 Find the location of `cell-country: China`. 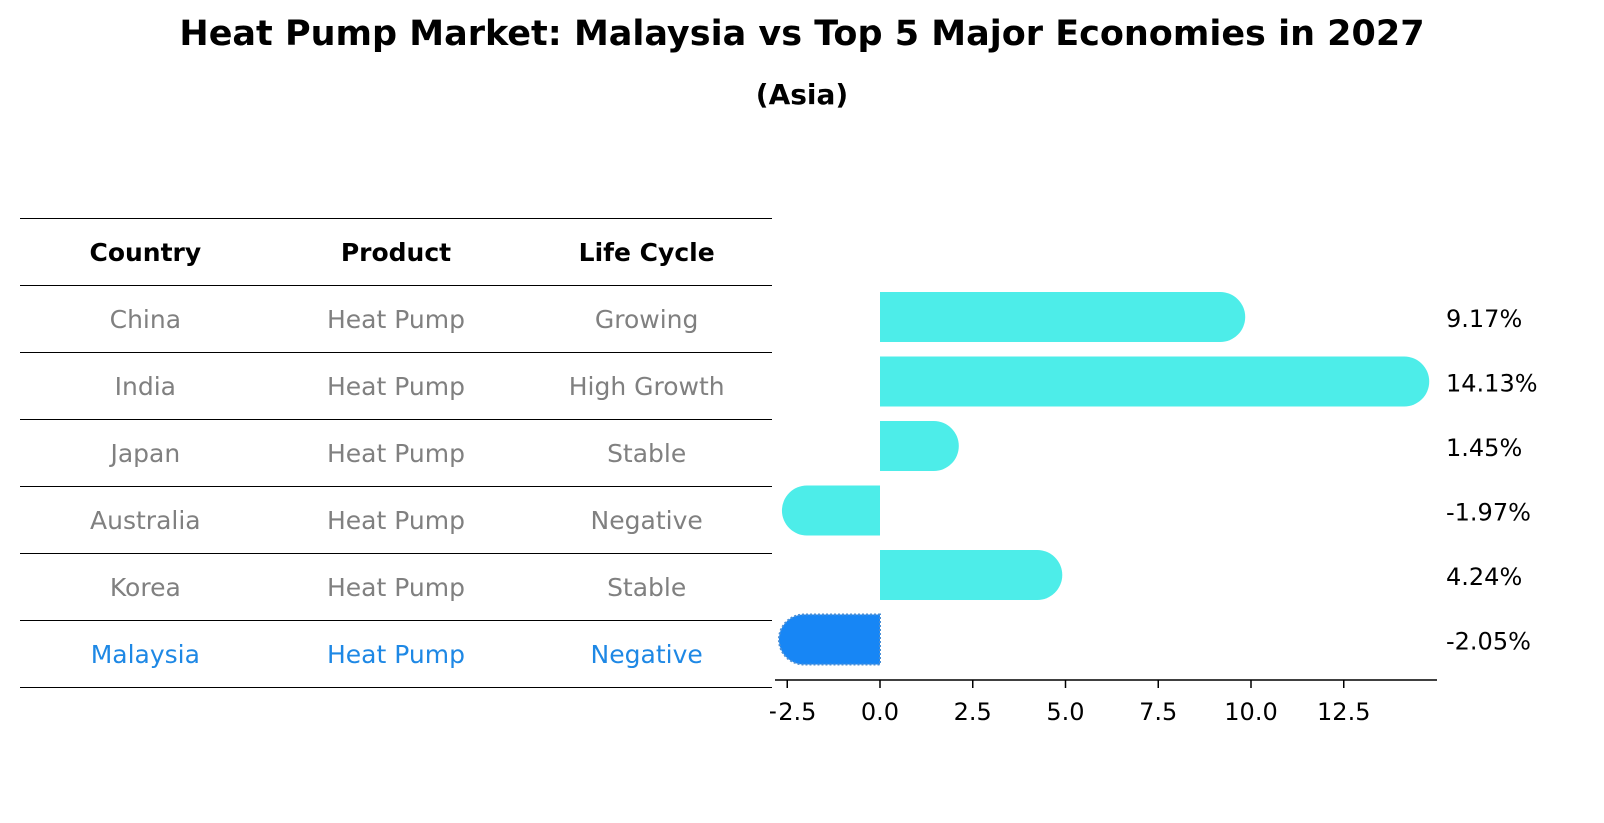

cell-country: China is located at coordinates (145, 319).